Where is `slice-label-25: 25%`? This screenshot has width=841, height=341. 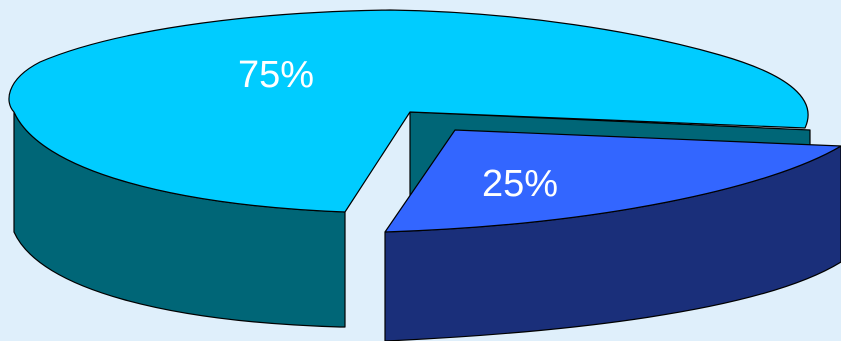 slice-label-25: 25% is located at coordinates (520, 184).